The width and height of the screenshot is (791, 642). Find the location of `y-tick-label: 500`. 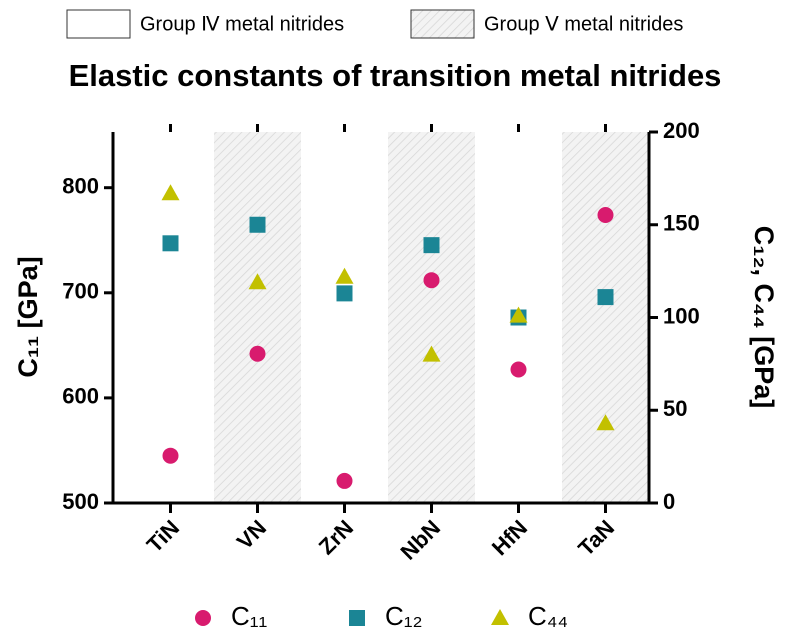

y-tick-label: 500 is located at coordinates (80, 501).